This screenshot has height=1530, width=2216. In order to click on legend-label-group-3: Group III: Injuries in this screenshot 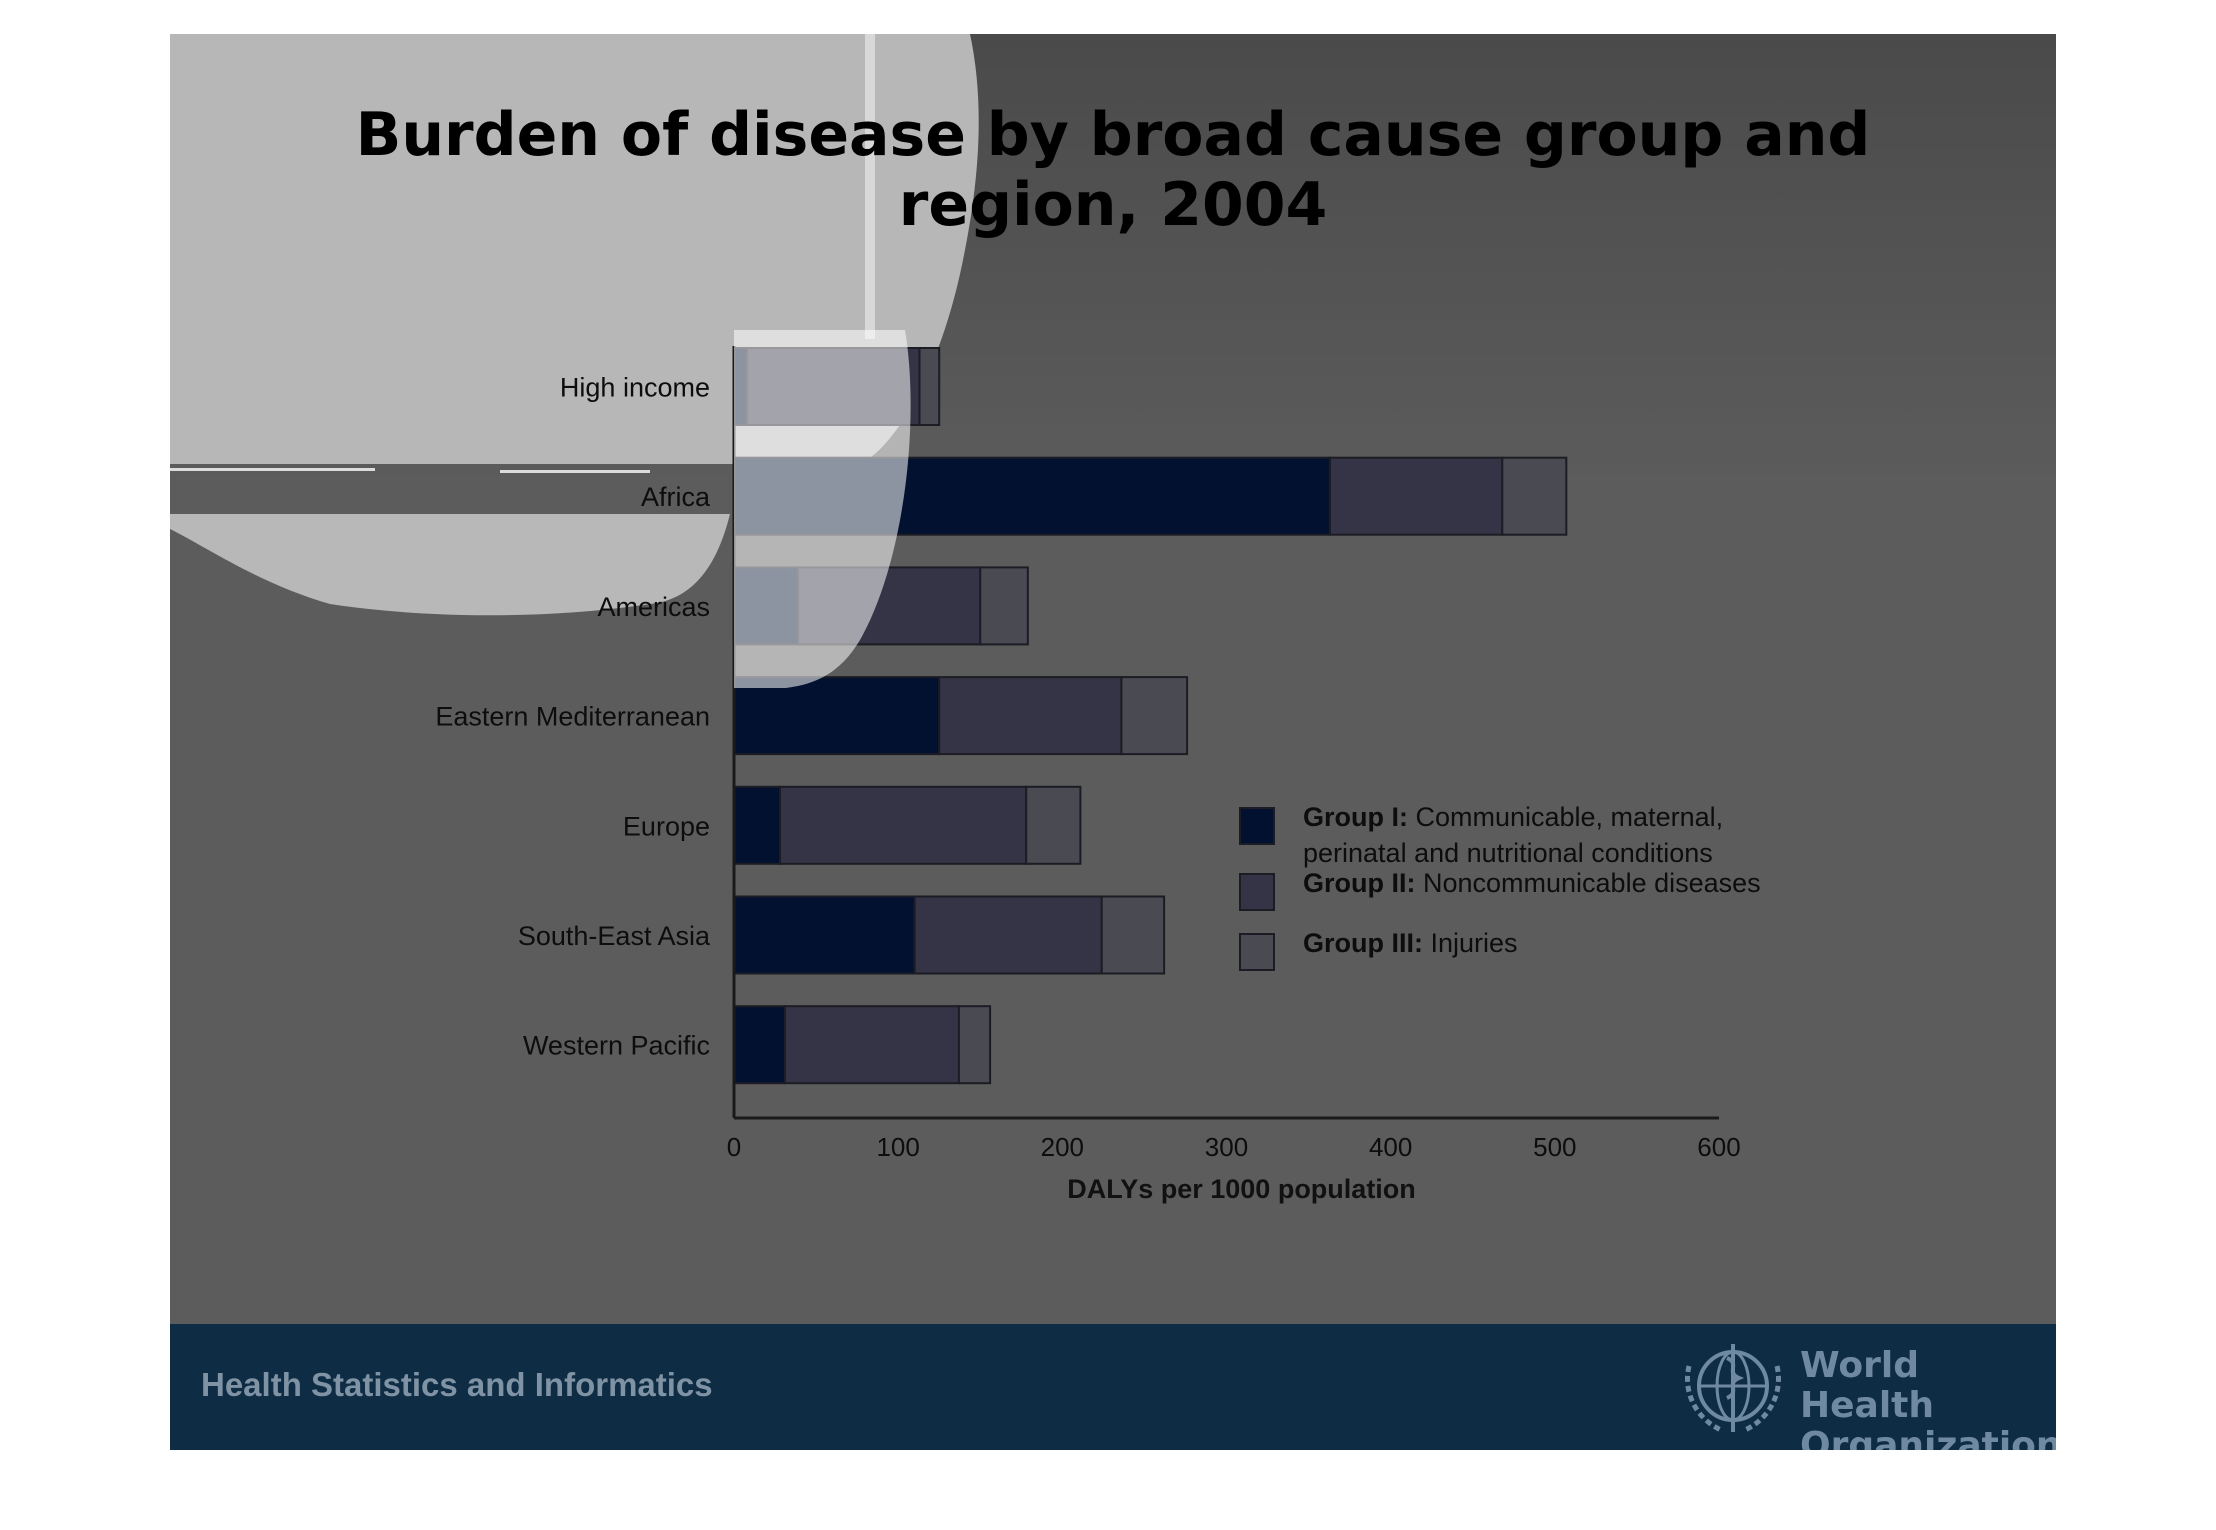, I will do `click(1410, 943)`.